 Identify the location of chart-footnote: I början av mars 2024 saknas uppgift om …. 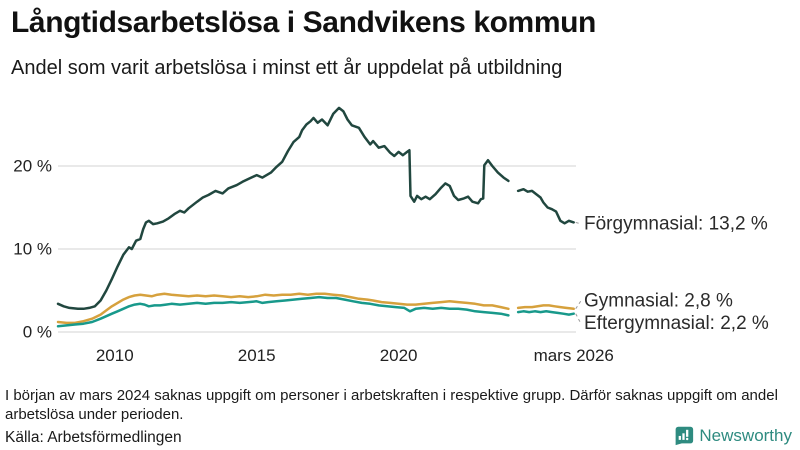
(391, 405).